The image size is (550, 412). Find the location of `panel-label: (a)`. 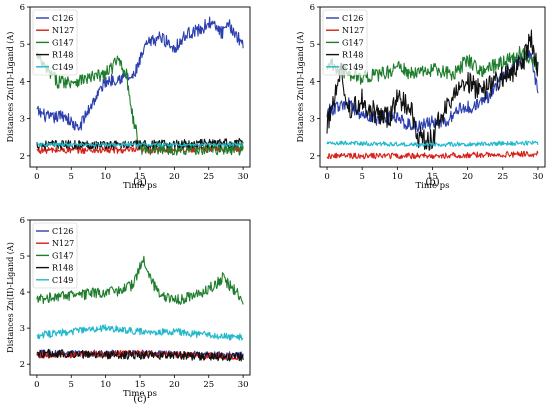

panel-label: (a) is located at coordinates (140, 182).